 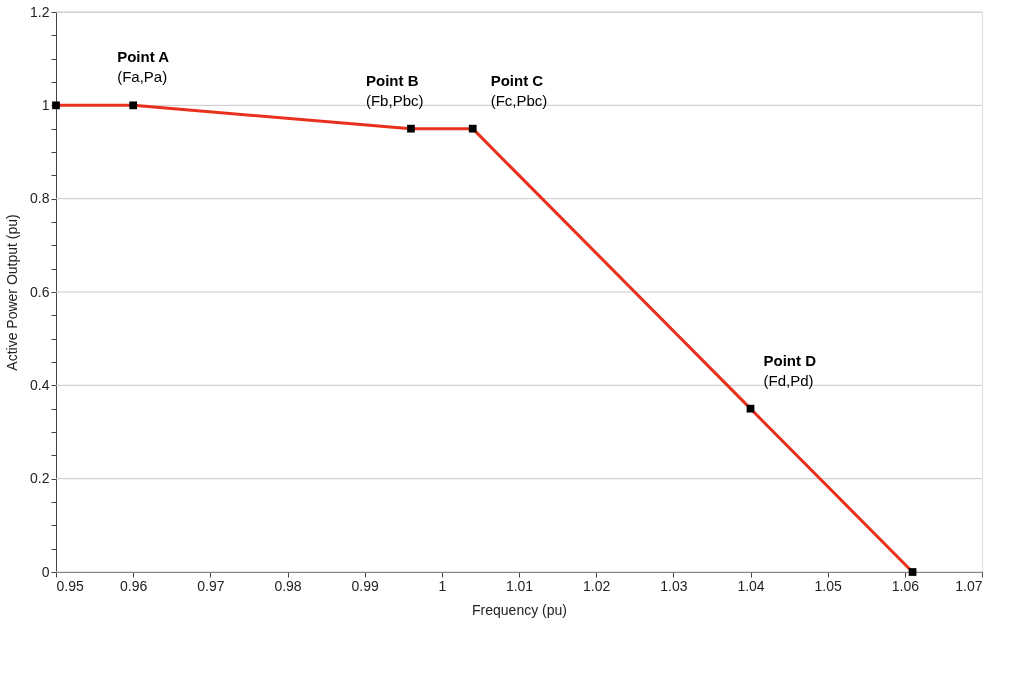 What do you see at coordinates (519, 90) in the screenshot?
I see `annotation: Point C (Fc,Pbc)` at bounding box center [519, 90].